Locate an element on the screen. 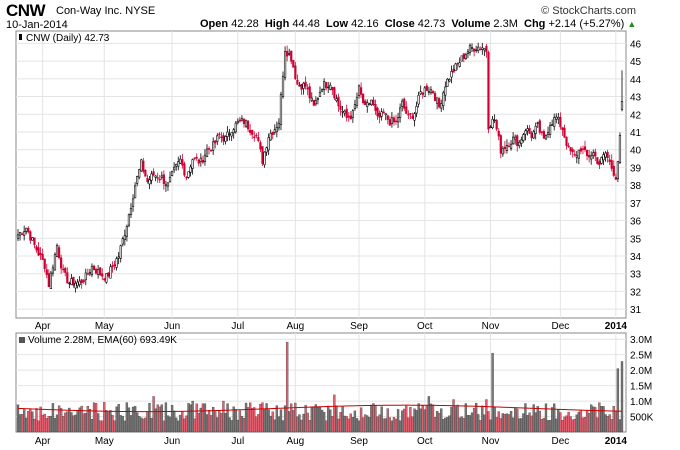  brand-link: © StockCharts.com is located at coordinates (588, 11).